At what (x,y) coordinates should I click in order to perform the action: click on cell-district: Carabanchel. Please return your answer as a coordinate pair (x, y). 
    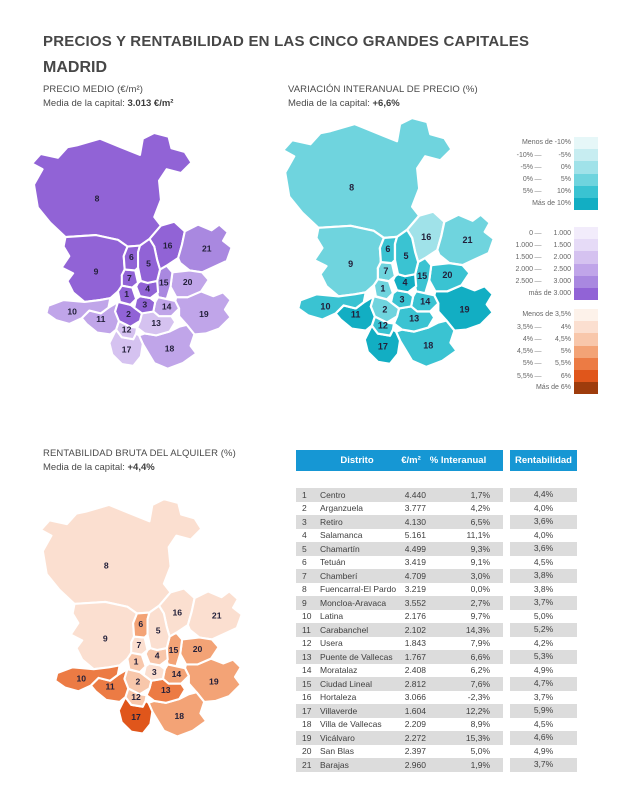
    Looking at the image, I should click on (344, 629).